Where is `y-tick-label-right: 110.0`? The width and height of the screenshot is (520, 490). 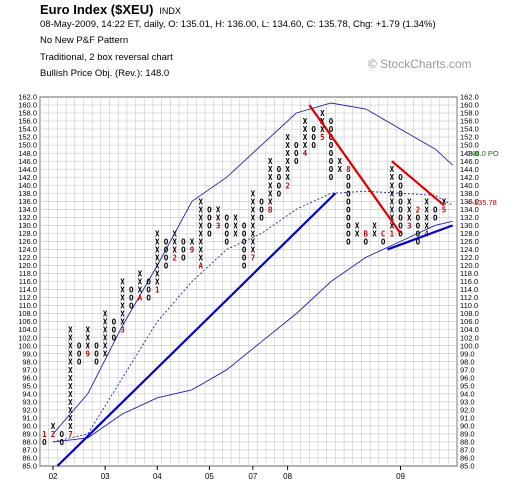 y-tick-label-right: 110.0 is located at coordinates (469, 305).